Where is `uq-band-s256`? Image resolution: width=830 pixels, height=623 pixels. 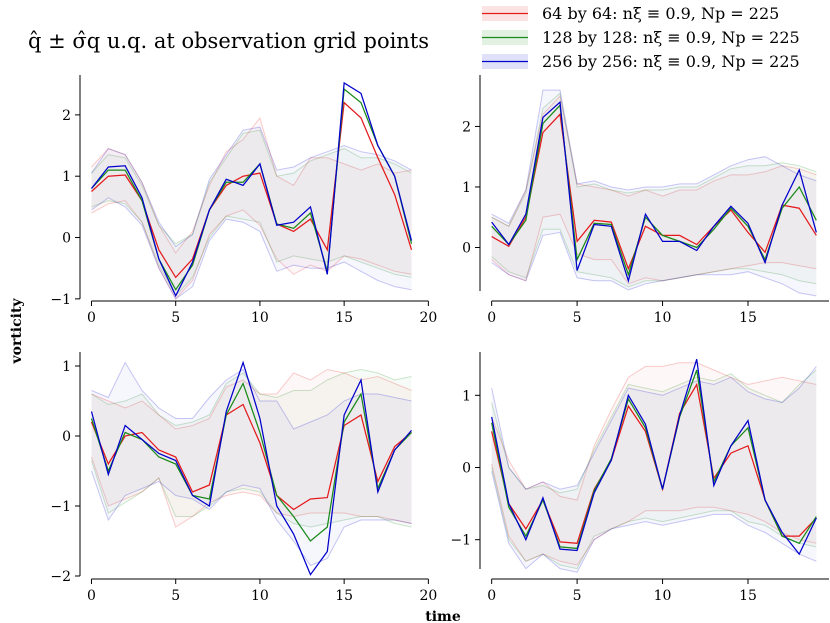
uq-band-s256 is located at coordinates (654, 193).